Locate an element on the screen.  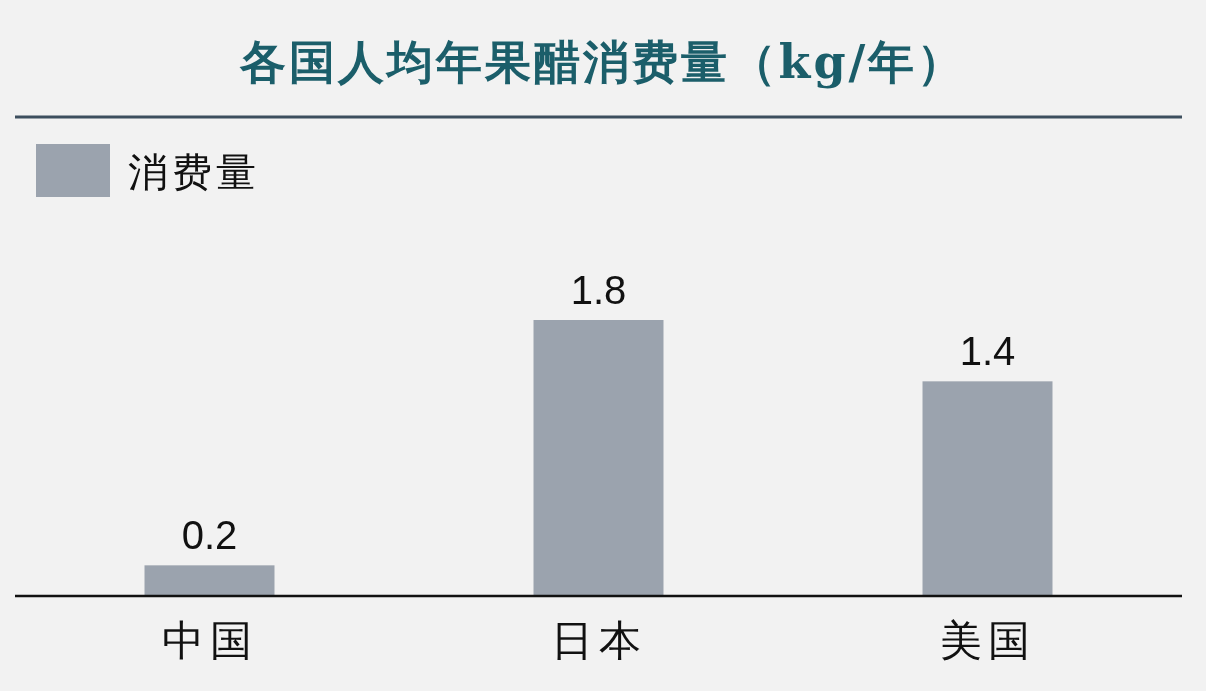
data-label: 1.4 is located at coordinates (987, 351).